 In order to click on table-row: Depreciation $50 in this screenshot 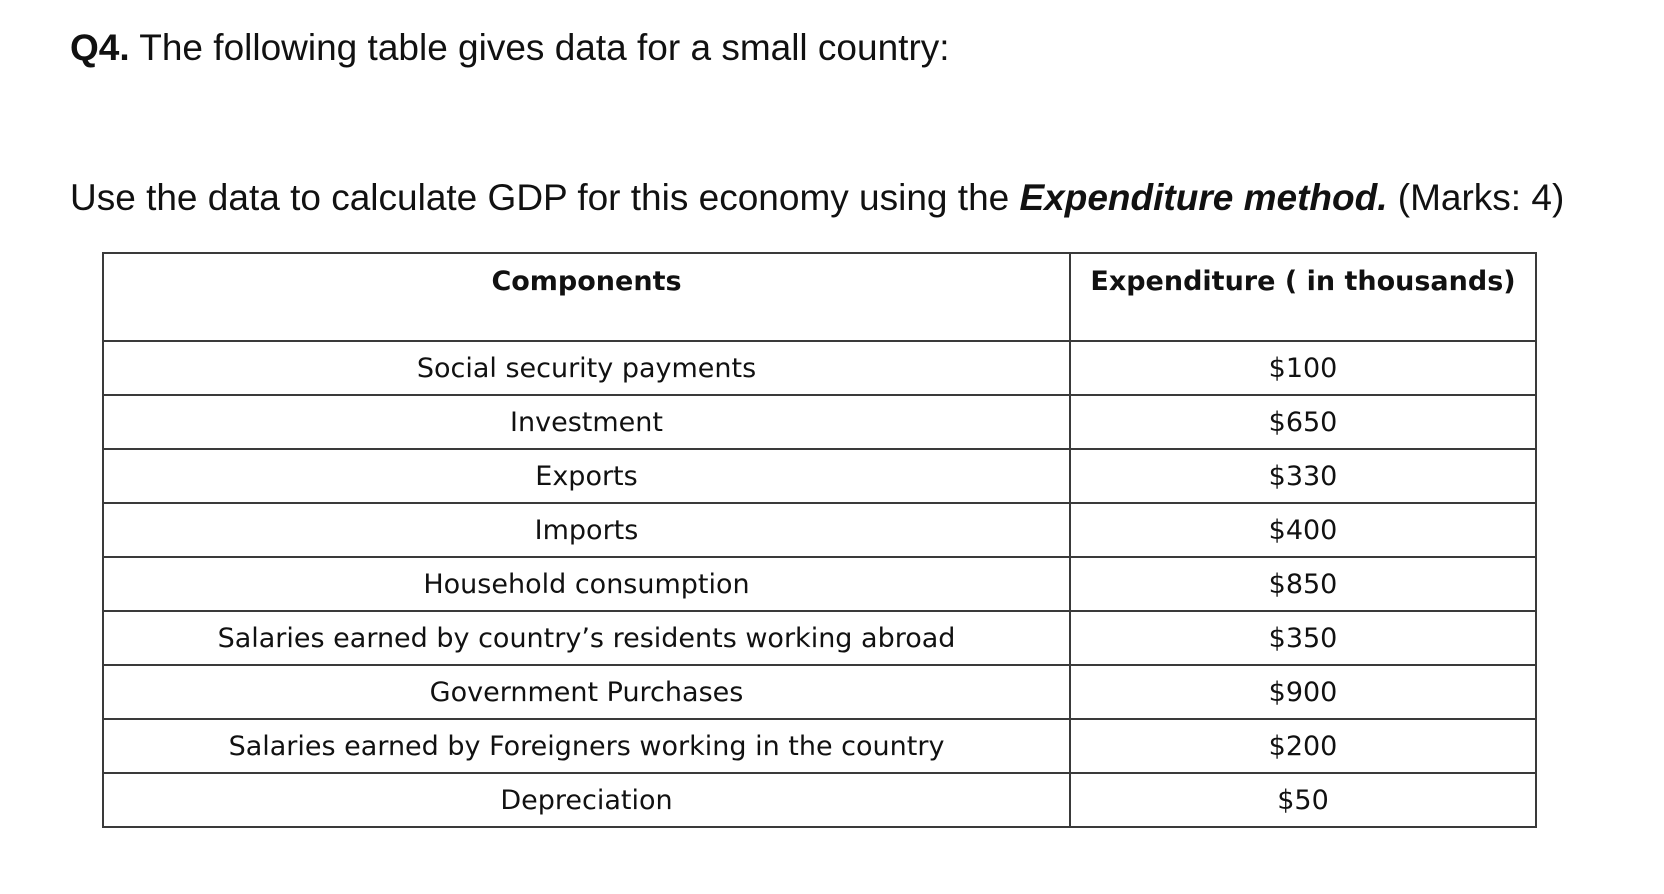, I will do `click(819, 800)`.